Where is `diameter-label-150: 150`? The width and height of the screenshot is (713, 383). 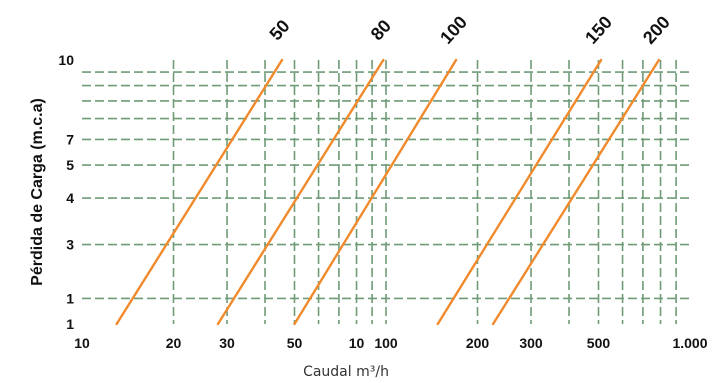 diameter-label-150: 150 is located at coordinates (598, 30).